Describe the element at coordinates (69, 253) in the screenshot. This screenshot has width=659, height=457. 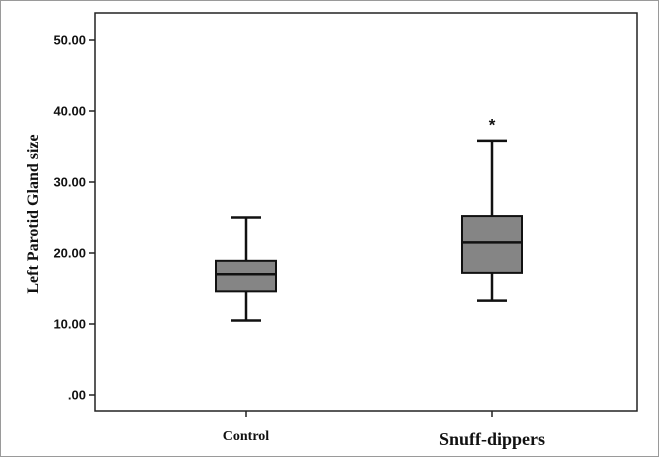
I see `y-tick-label: 20.00` at that location.